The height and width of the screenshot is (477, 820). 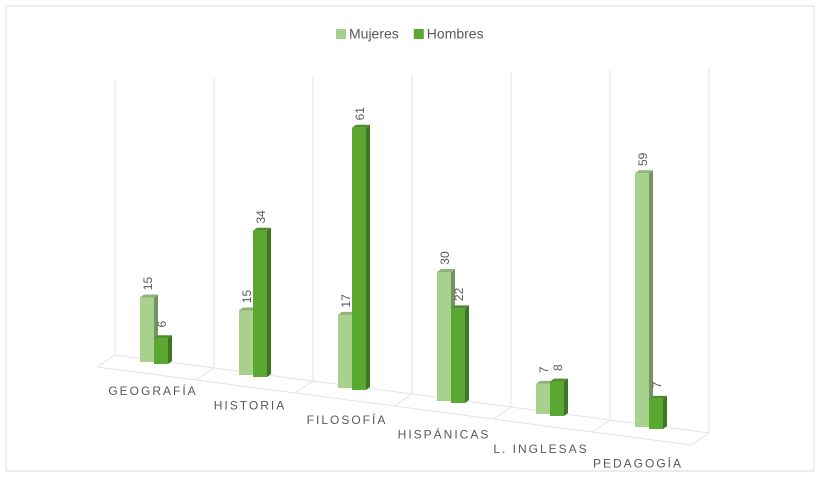 I want to click on value-label: 59, so click(x=643, y=159).